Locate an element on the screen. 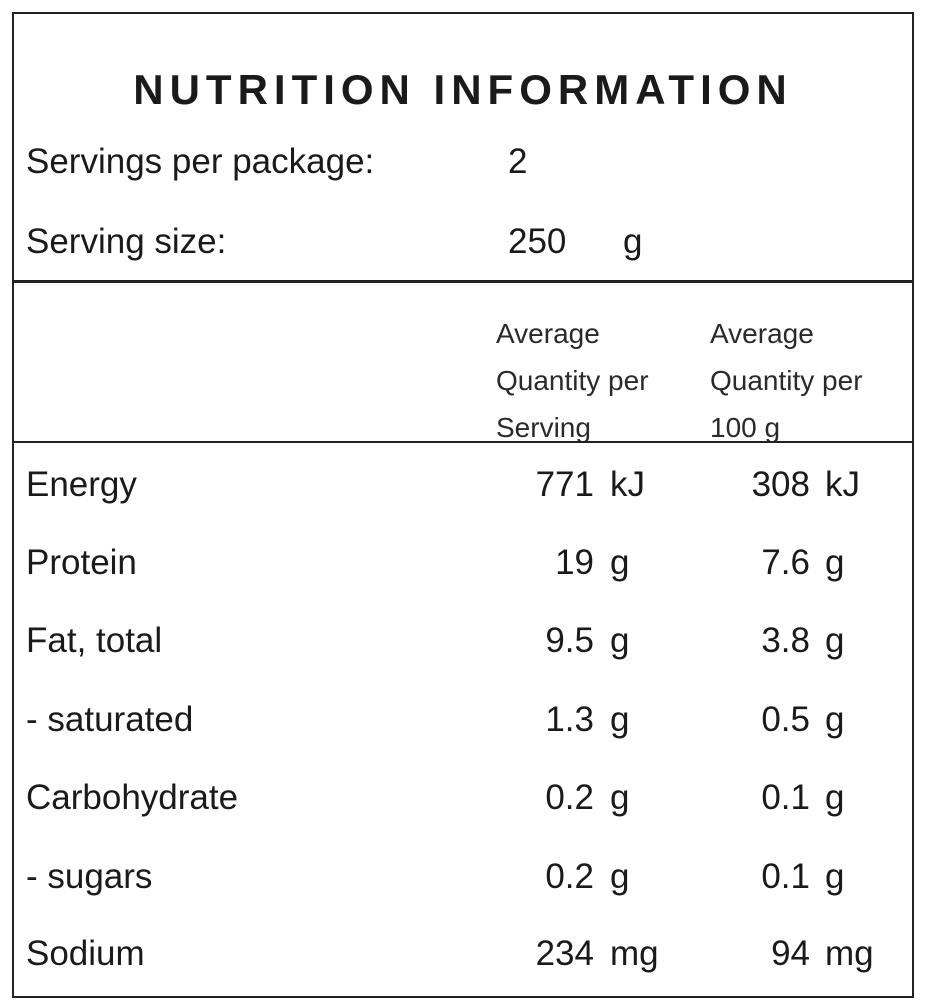 This screenshot has width=932, height=1008. column-header-per-serving: Average Quantity per Serving is located at coordinates (572, 380).